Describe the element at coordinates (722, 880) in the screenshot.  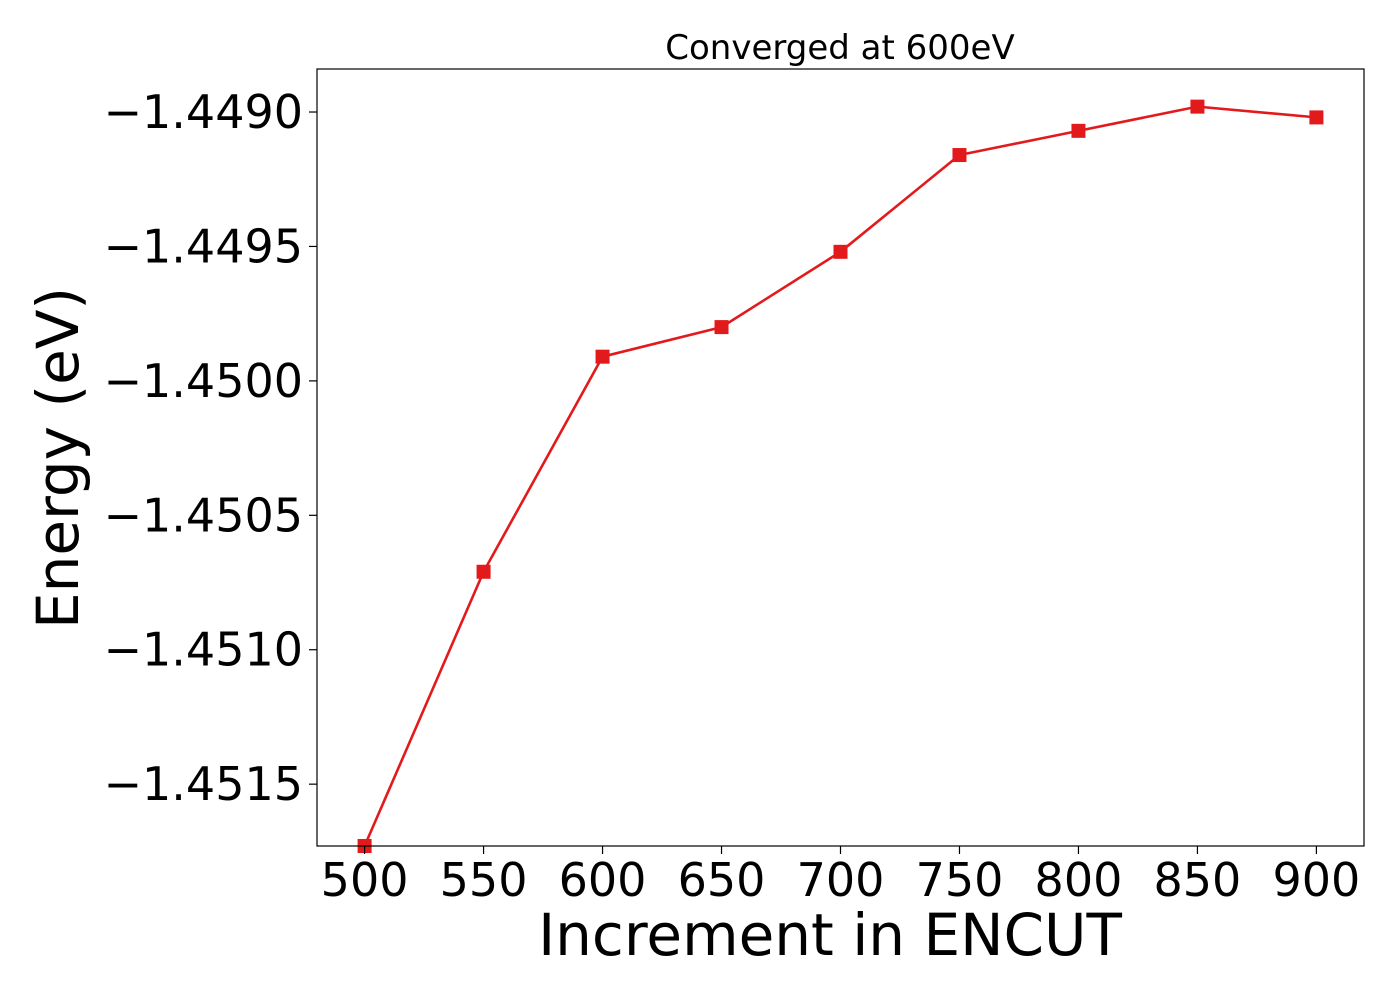
I see `x-tick-label: 650` at that location.